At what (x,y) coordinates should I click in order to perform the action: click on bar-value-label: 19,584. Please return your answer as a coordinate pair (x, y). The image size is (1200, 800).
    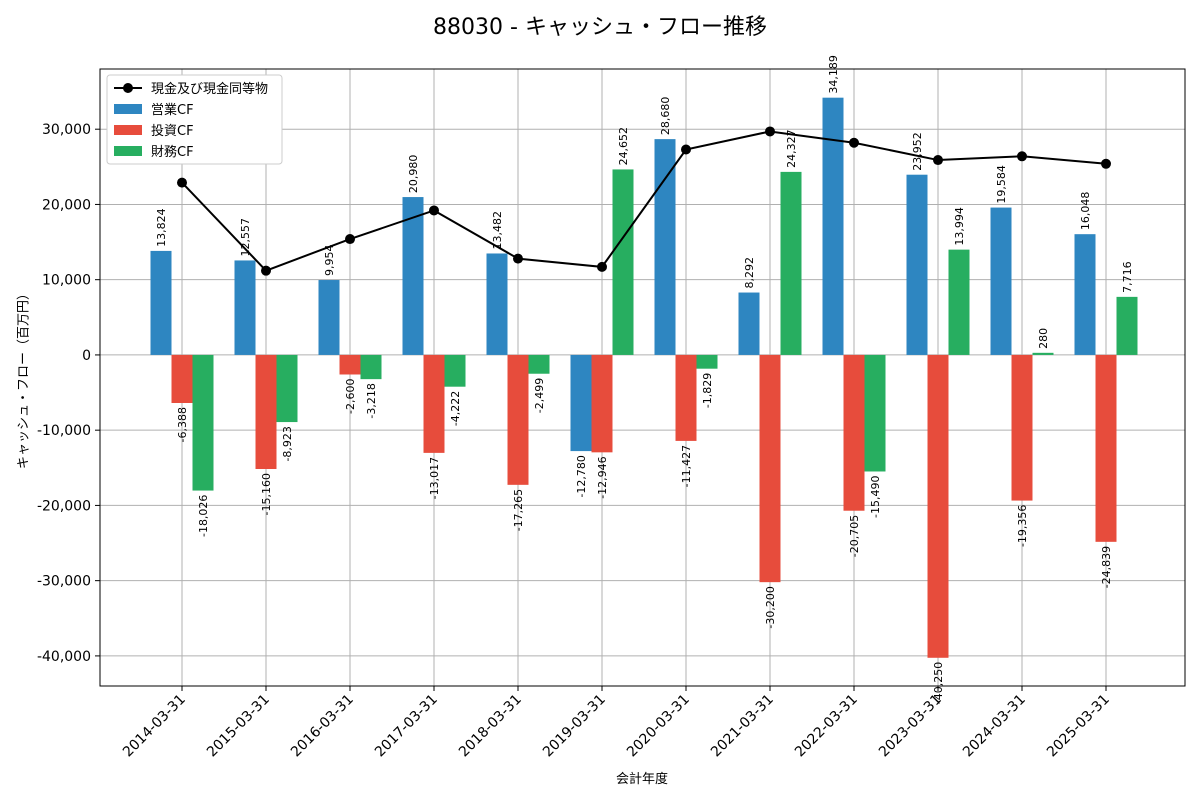
    Looking at the image, I should click on (1001, 184).